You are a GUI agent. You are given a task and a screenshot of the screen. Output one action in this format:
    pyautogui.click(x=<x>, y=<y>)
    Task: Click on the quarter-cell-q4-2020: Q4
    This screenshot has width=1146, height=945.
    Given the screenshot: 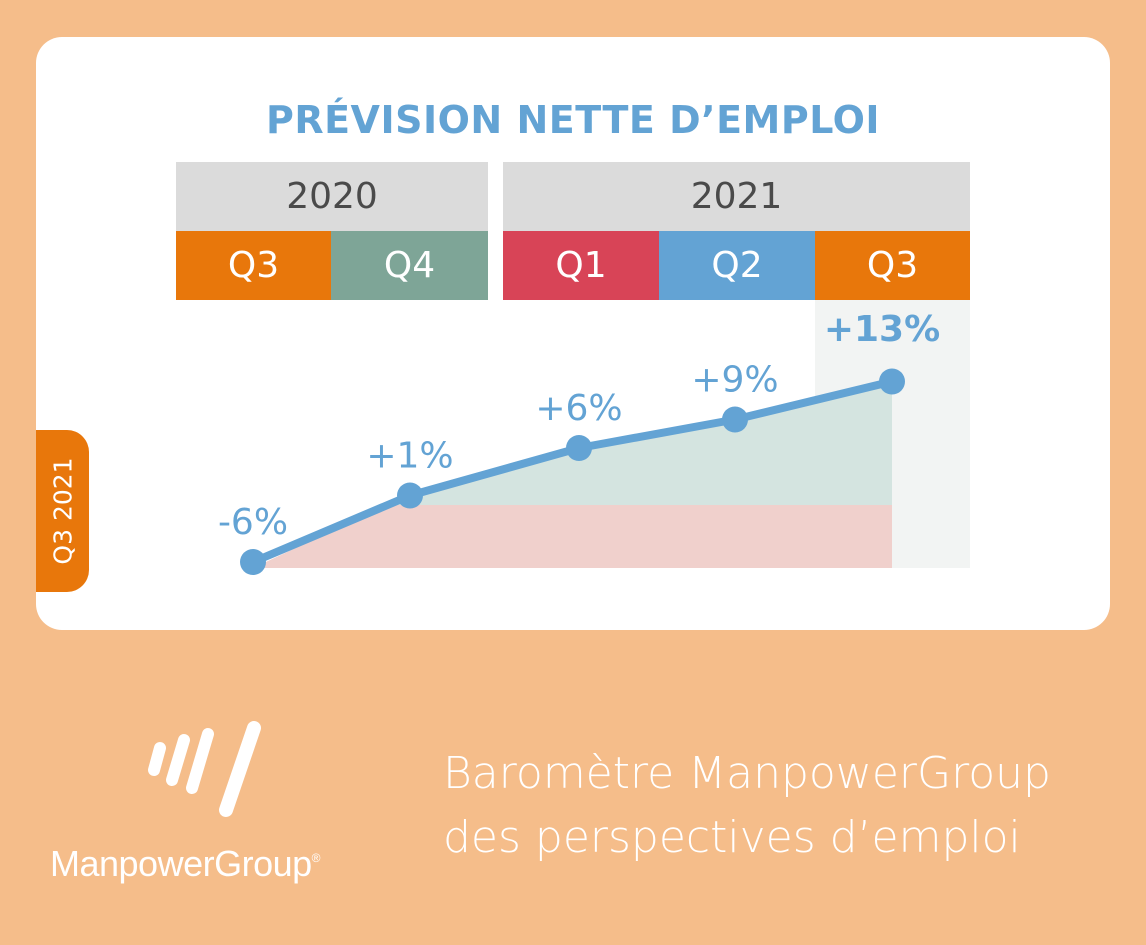 What is the action you would take?
    pyautogui.click(x=409, y=265)
    